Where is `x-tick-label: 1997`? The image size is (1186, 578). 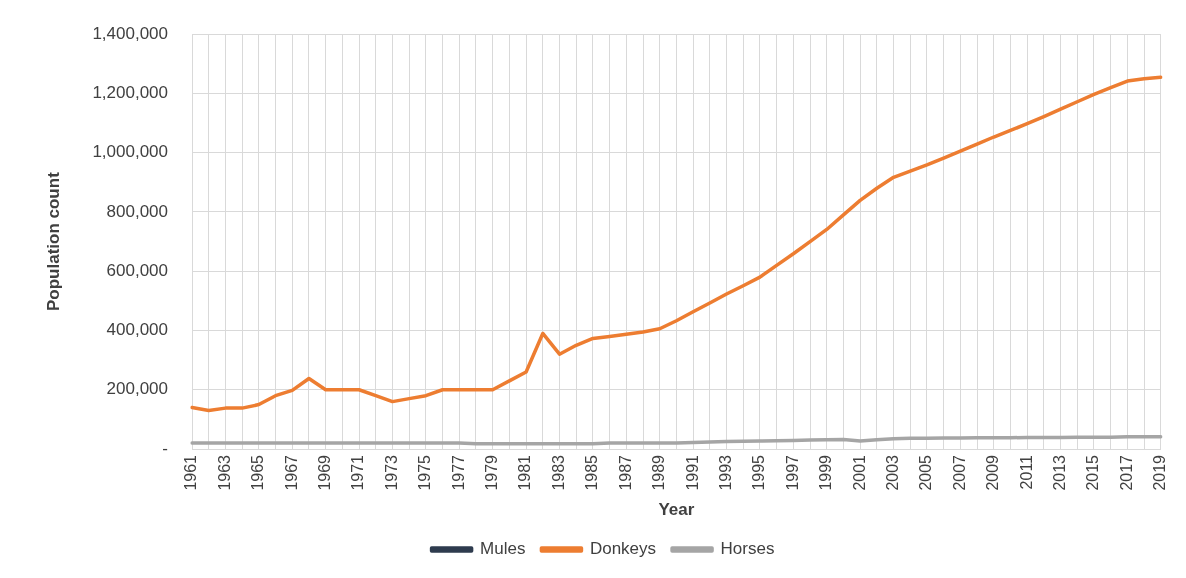
x-tick-label: 1997 is located at coordinates (792, 472).